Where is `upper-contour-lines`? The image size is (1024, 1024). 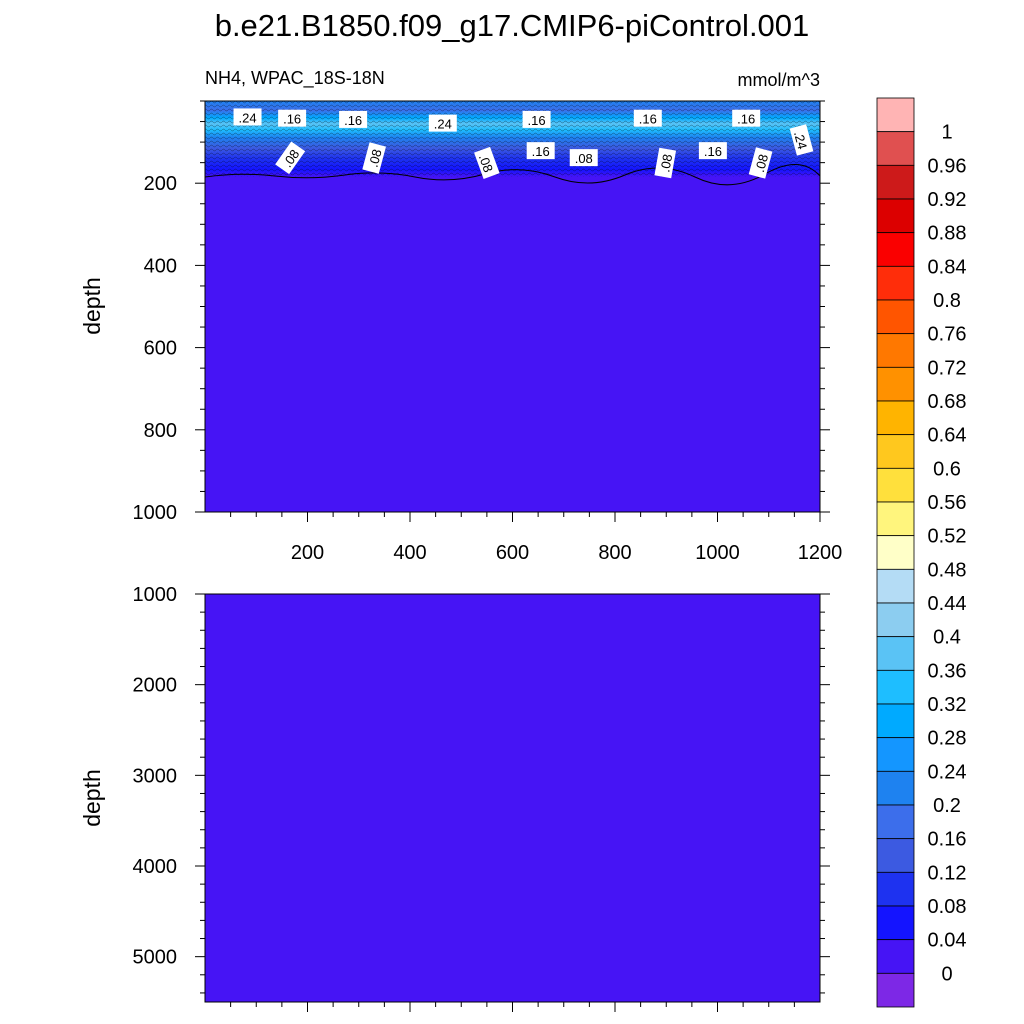
upper-contour-lines is located at coordinates (512, 139).